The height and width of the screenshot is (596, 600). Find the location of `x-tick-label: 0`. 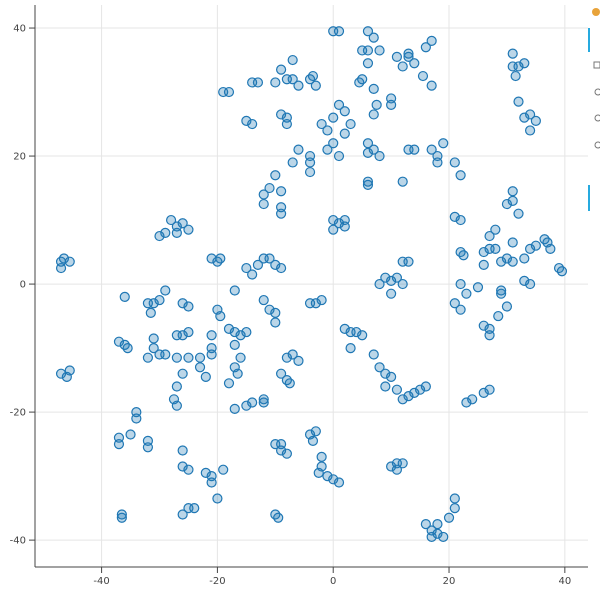

x-tick-label: 0 is located at coordinates (333, 581).